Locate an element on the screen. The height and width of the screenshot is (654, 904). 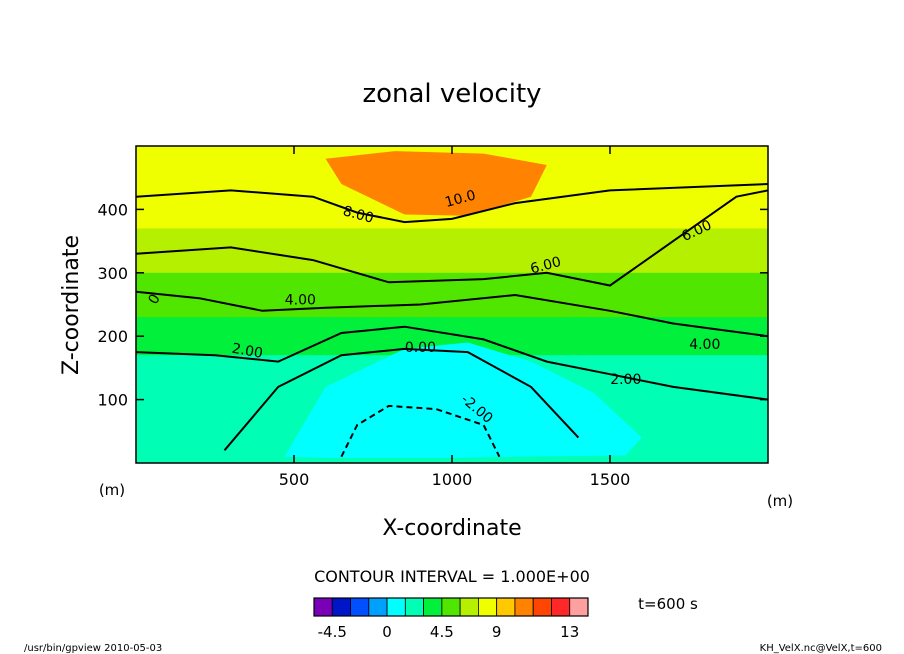
contour-label-2: 6.00 is located at coordinates (546, 266).